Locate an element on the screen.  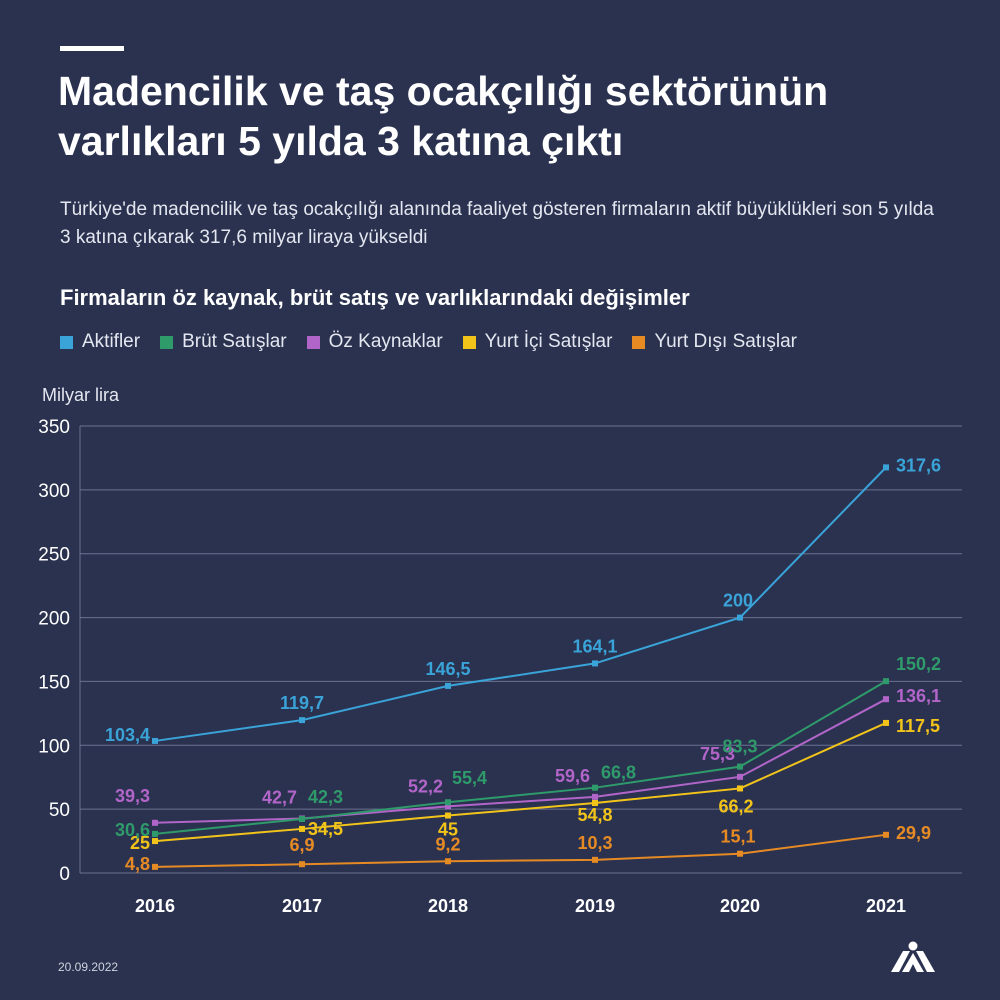
legend-label: Aktifler is located at coordinates (111, 341).